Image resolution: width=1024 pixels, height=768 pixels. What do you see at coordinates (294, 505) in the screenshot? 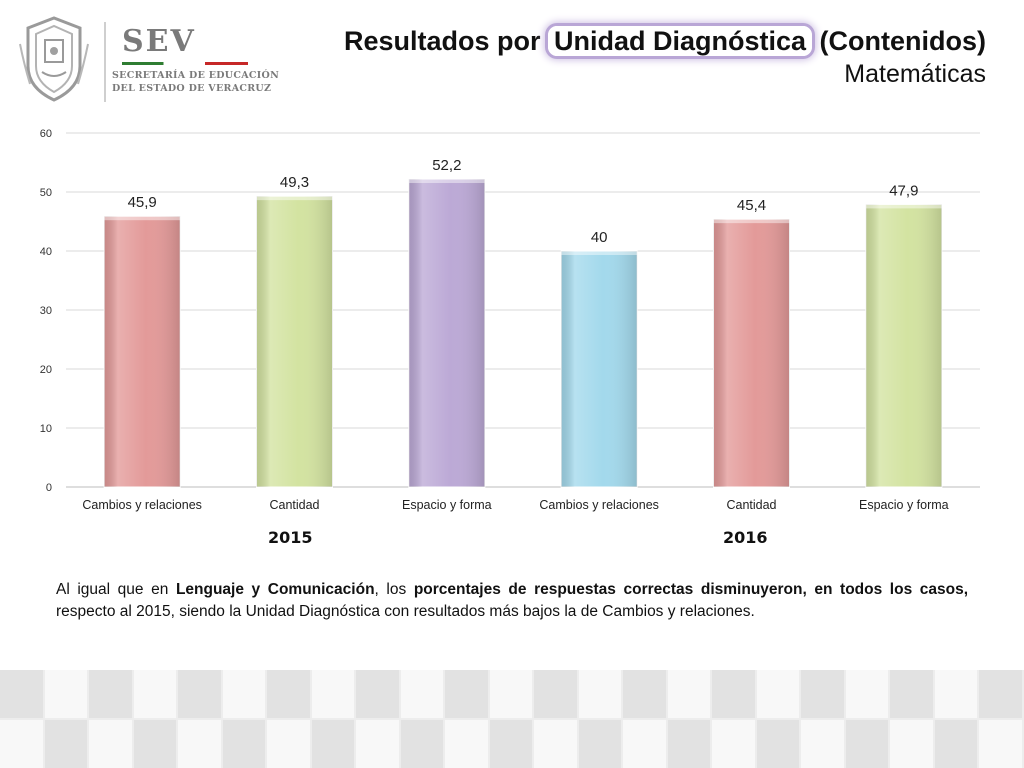
I see `category-label-2: Cantidad` at bounding box center [294, 505].